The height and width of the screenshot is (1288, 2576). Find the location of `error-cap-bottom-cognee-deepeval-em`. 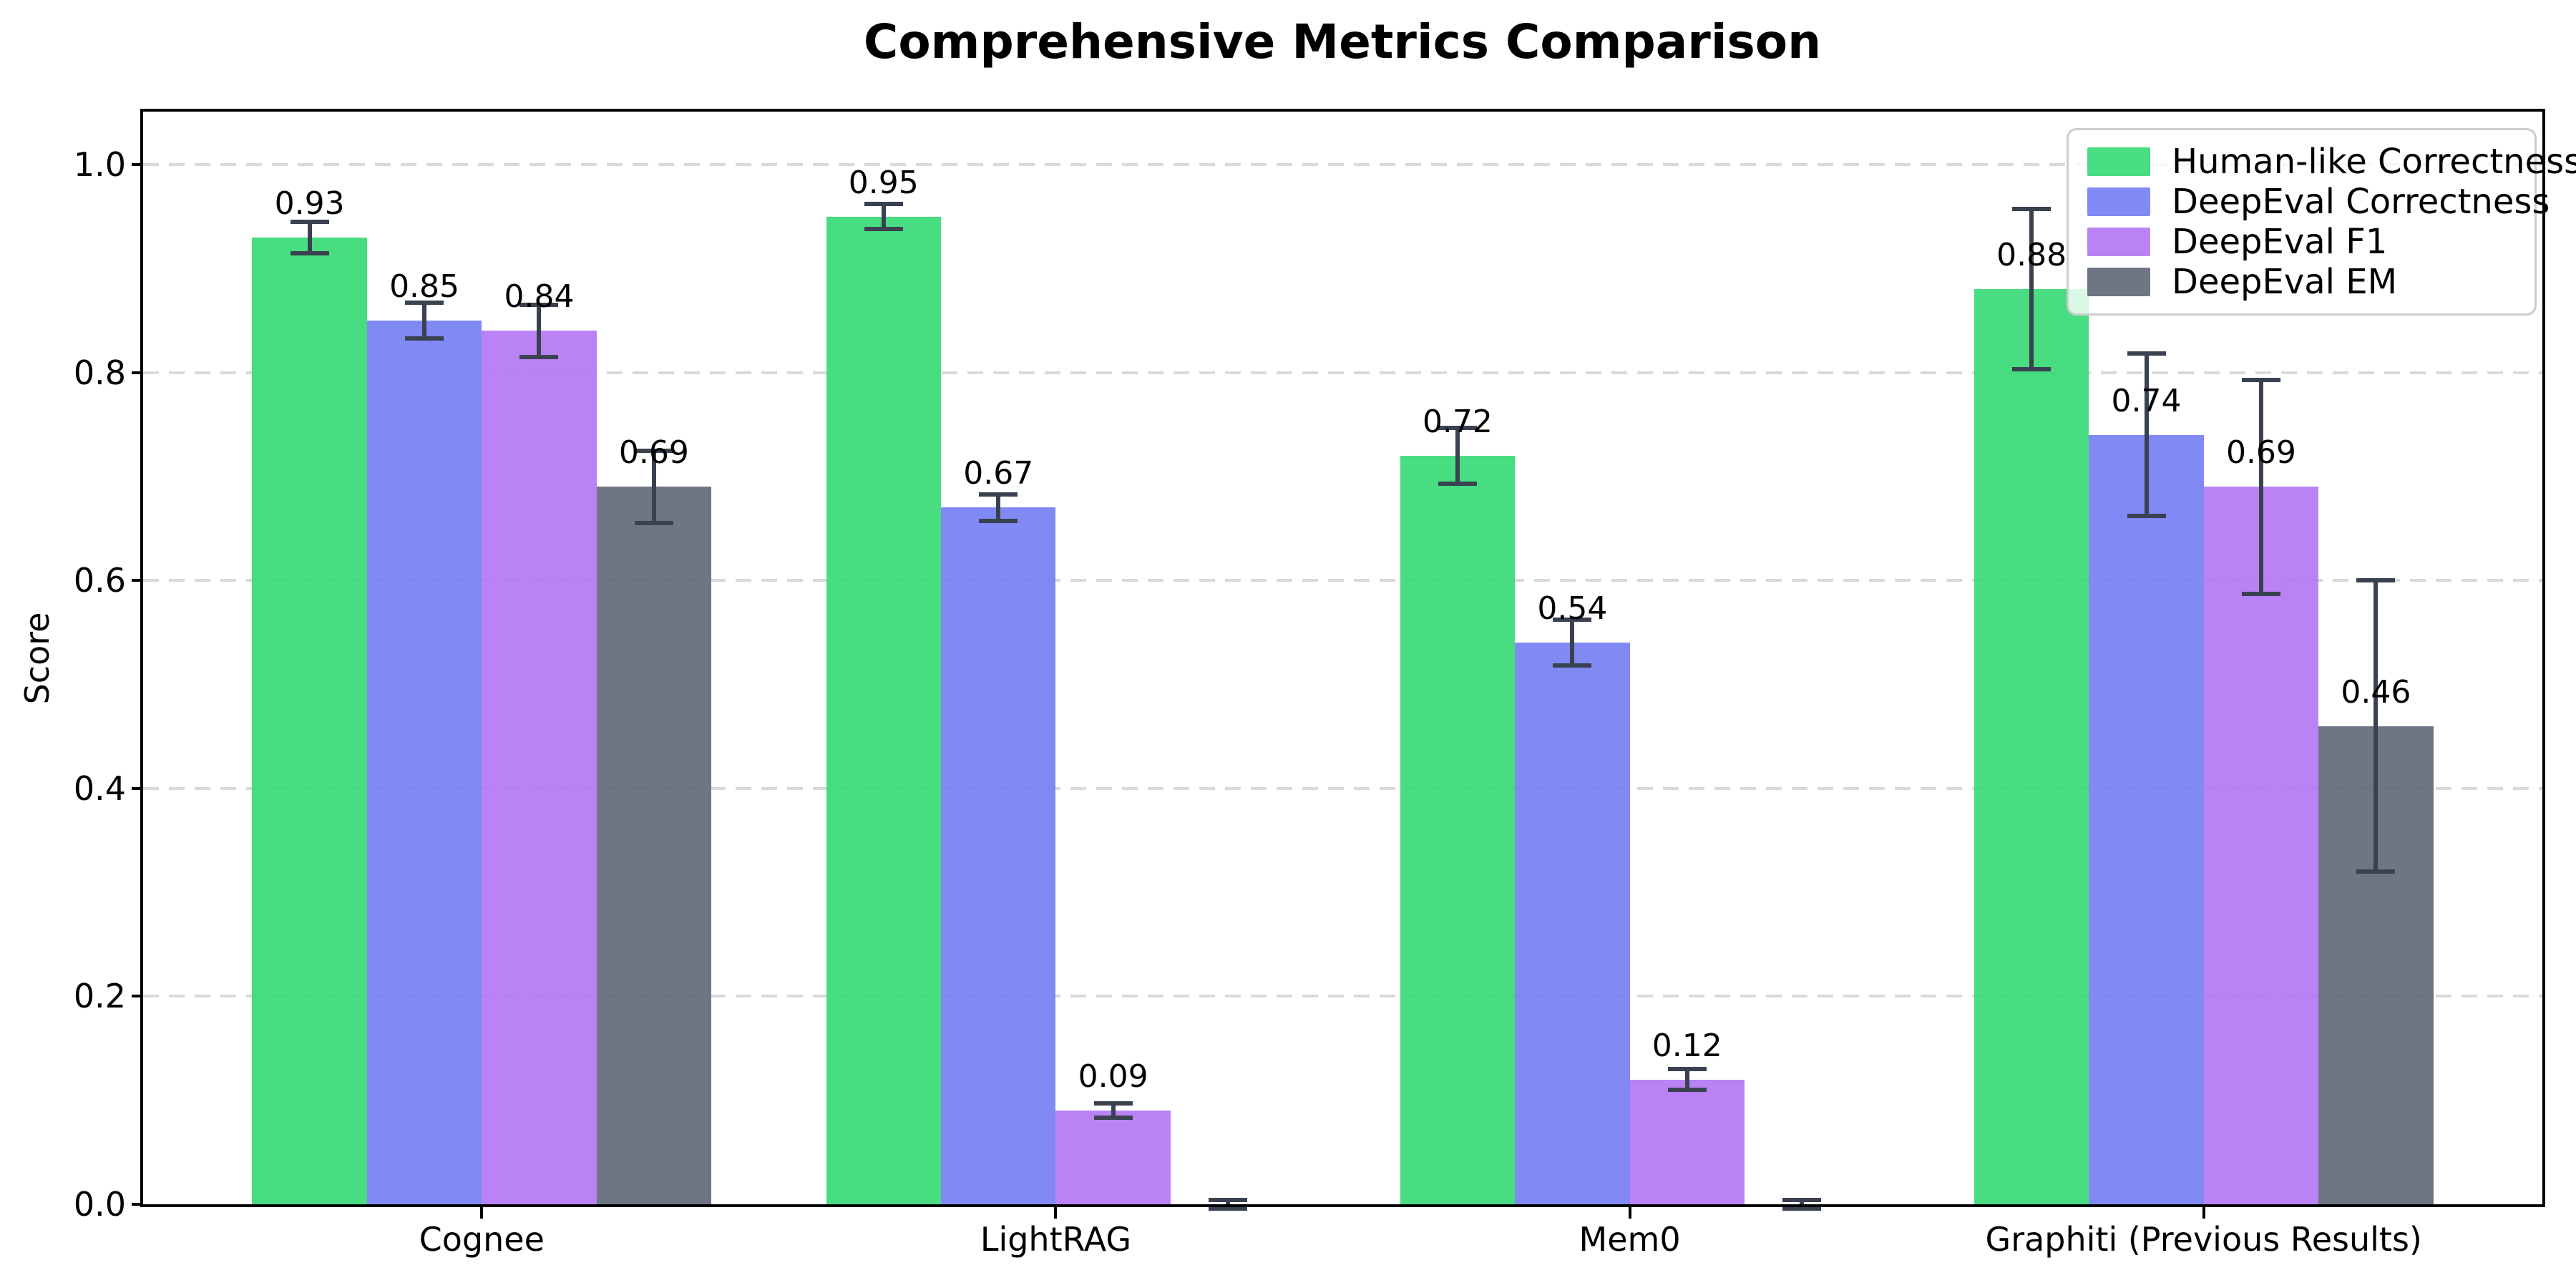

error-cap-bottom-cognee-deepeval-em is located at coordinates (653, 523).